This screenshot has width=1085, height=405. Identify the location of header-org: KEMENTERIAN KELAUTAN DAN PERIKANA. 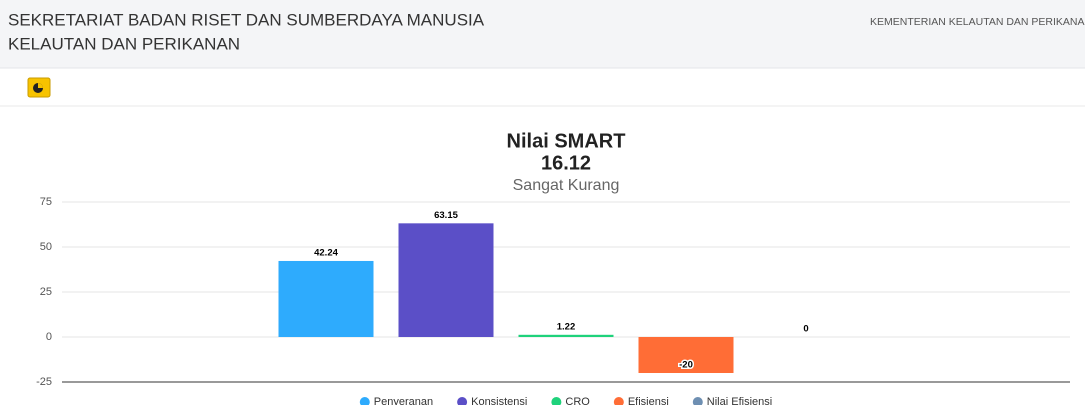
(977, 22).